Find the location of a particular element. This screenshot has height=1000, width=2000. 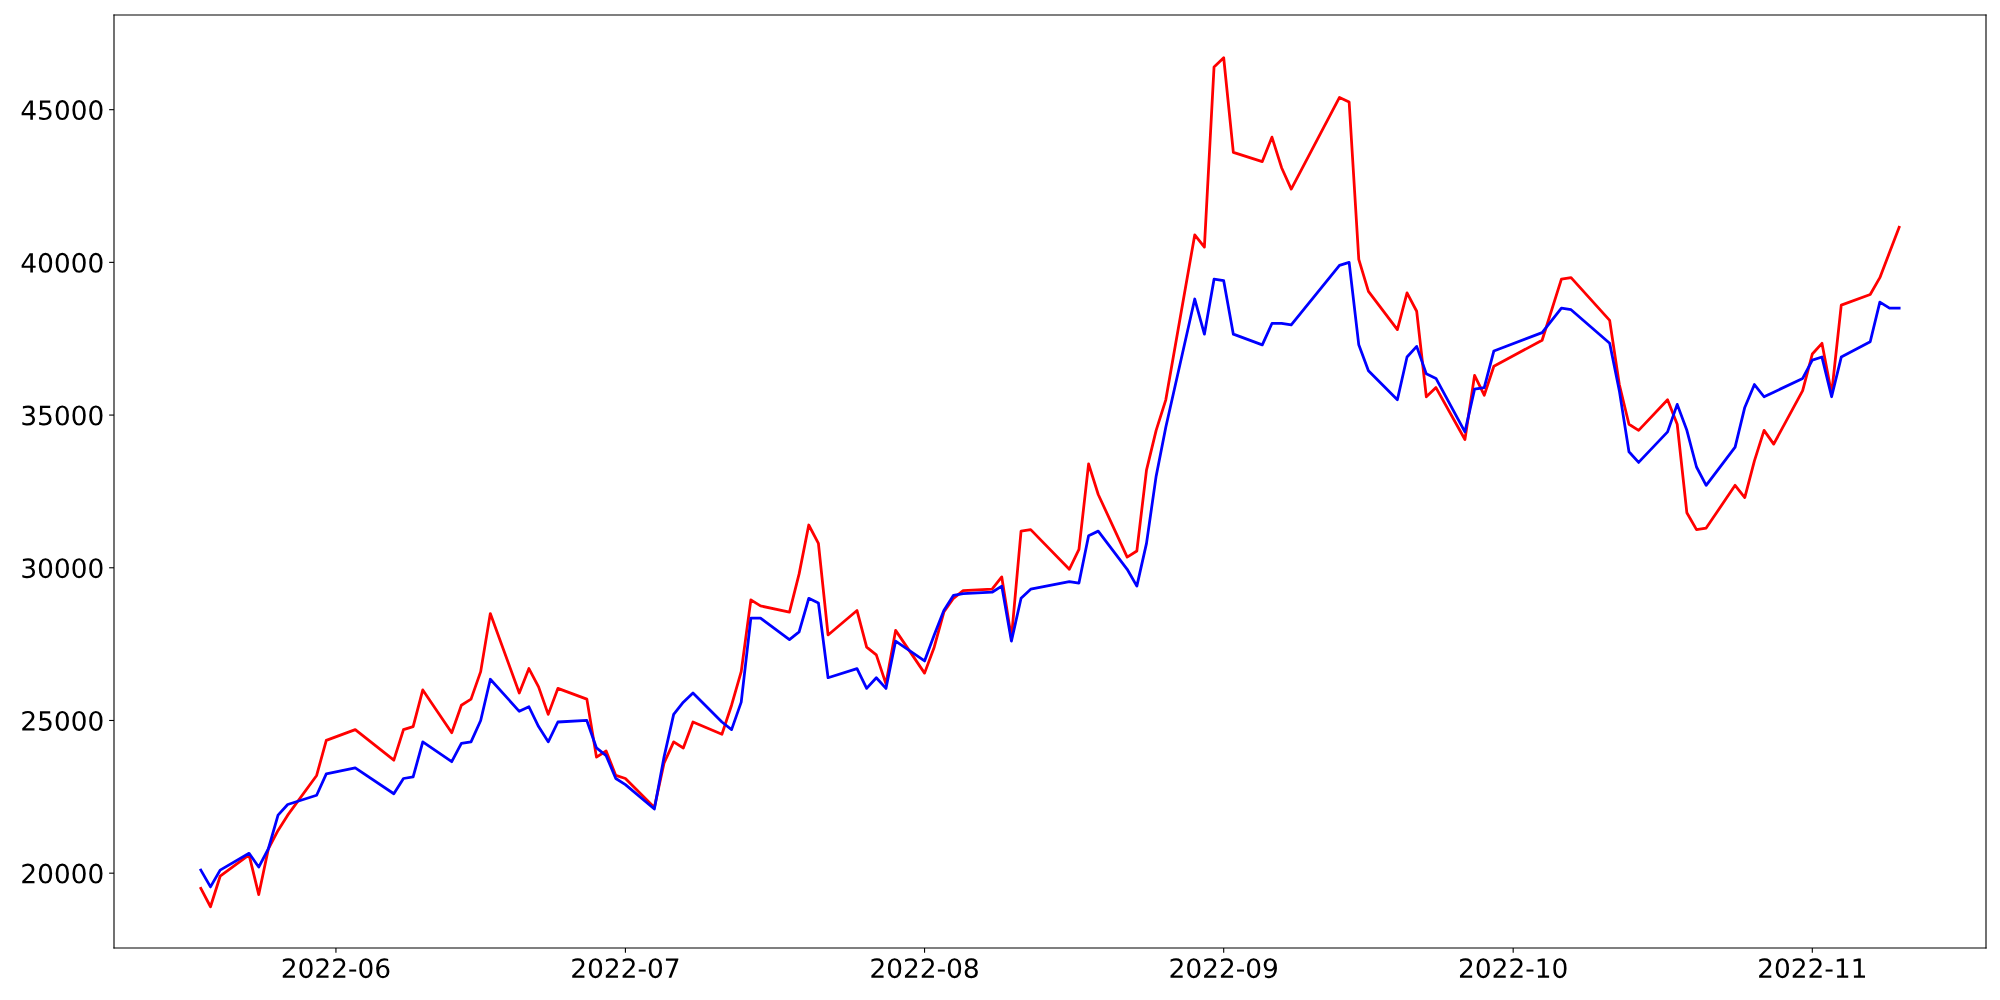

x-tick-label: 2022-11 is located at coordinates (1812, 968).